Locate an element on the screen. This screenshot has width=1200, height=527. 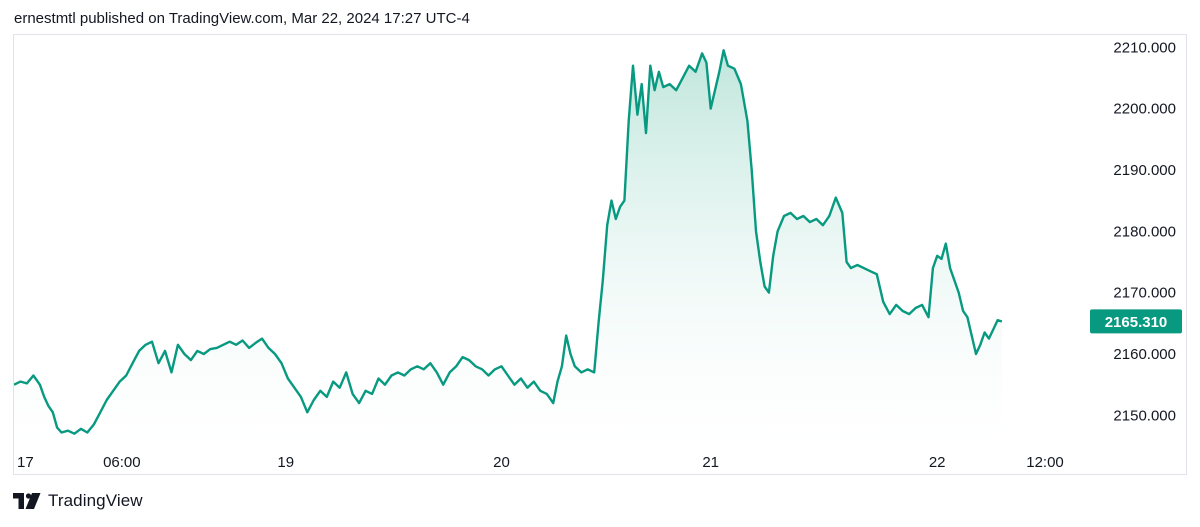
x-tick-label: 12:00 is located at coordinates (1045, 462).